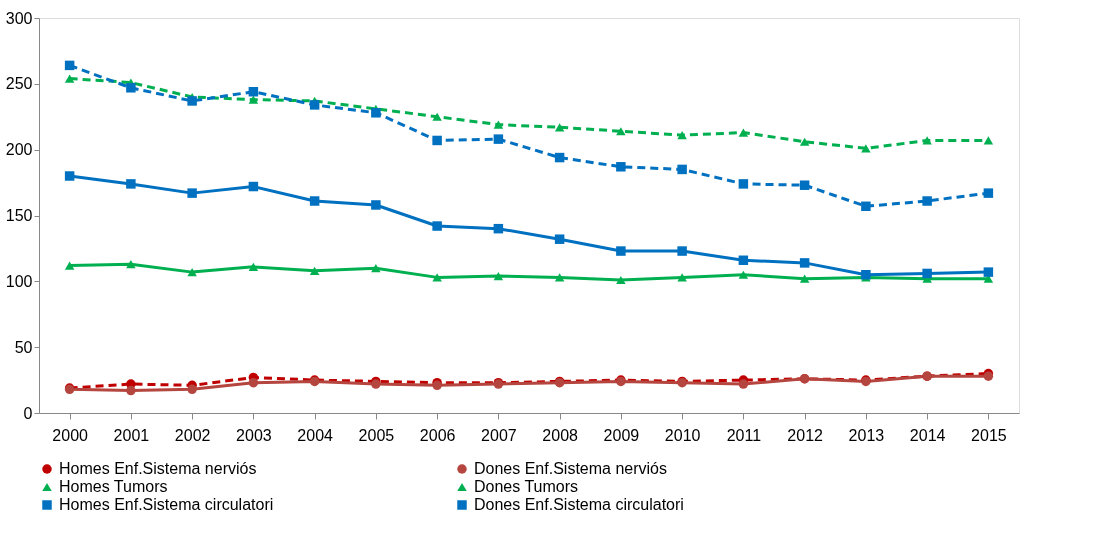 This screenshot has width=1110, height=551. What do you see at coordinates (131, 435) in the screenshot?
I see `x-tick-label: 2001` at bounding box center [131, 435].